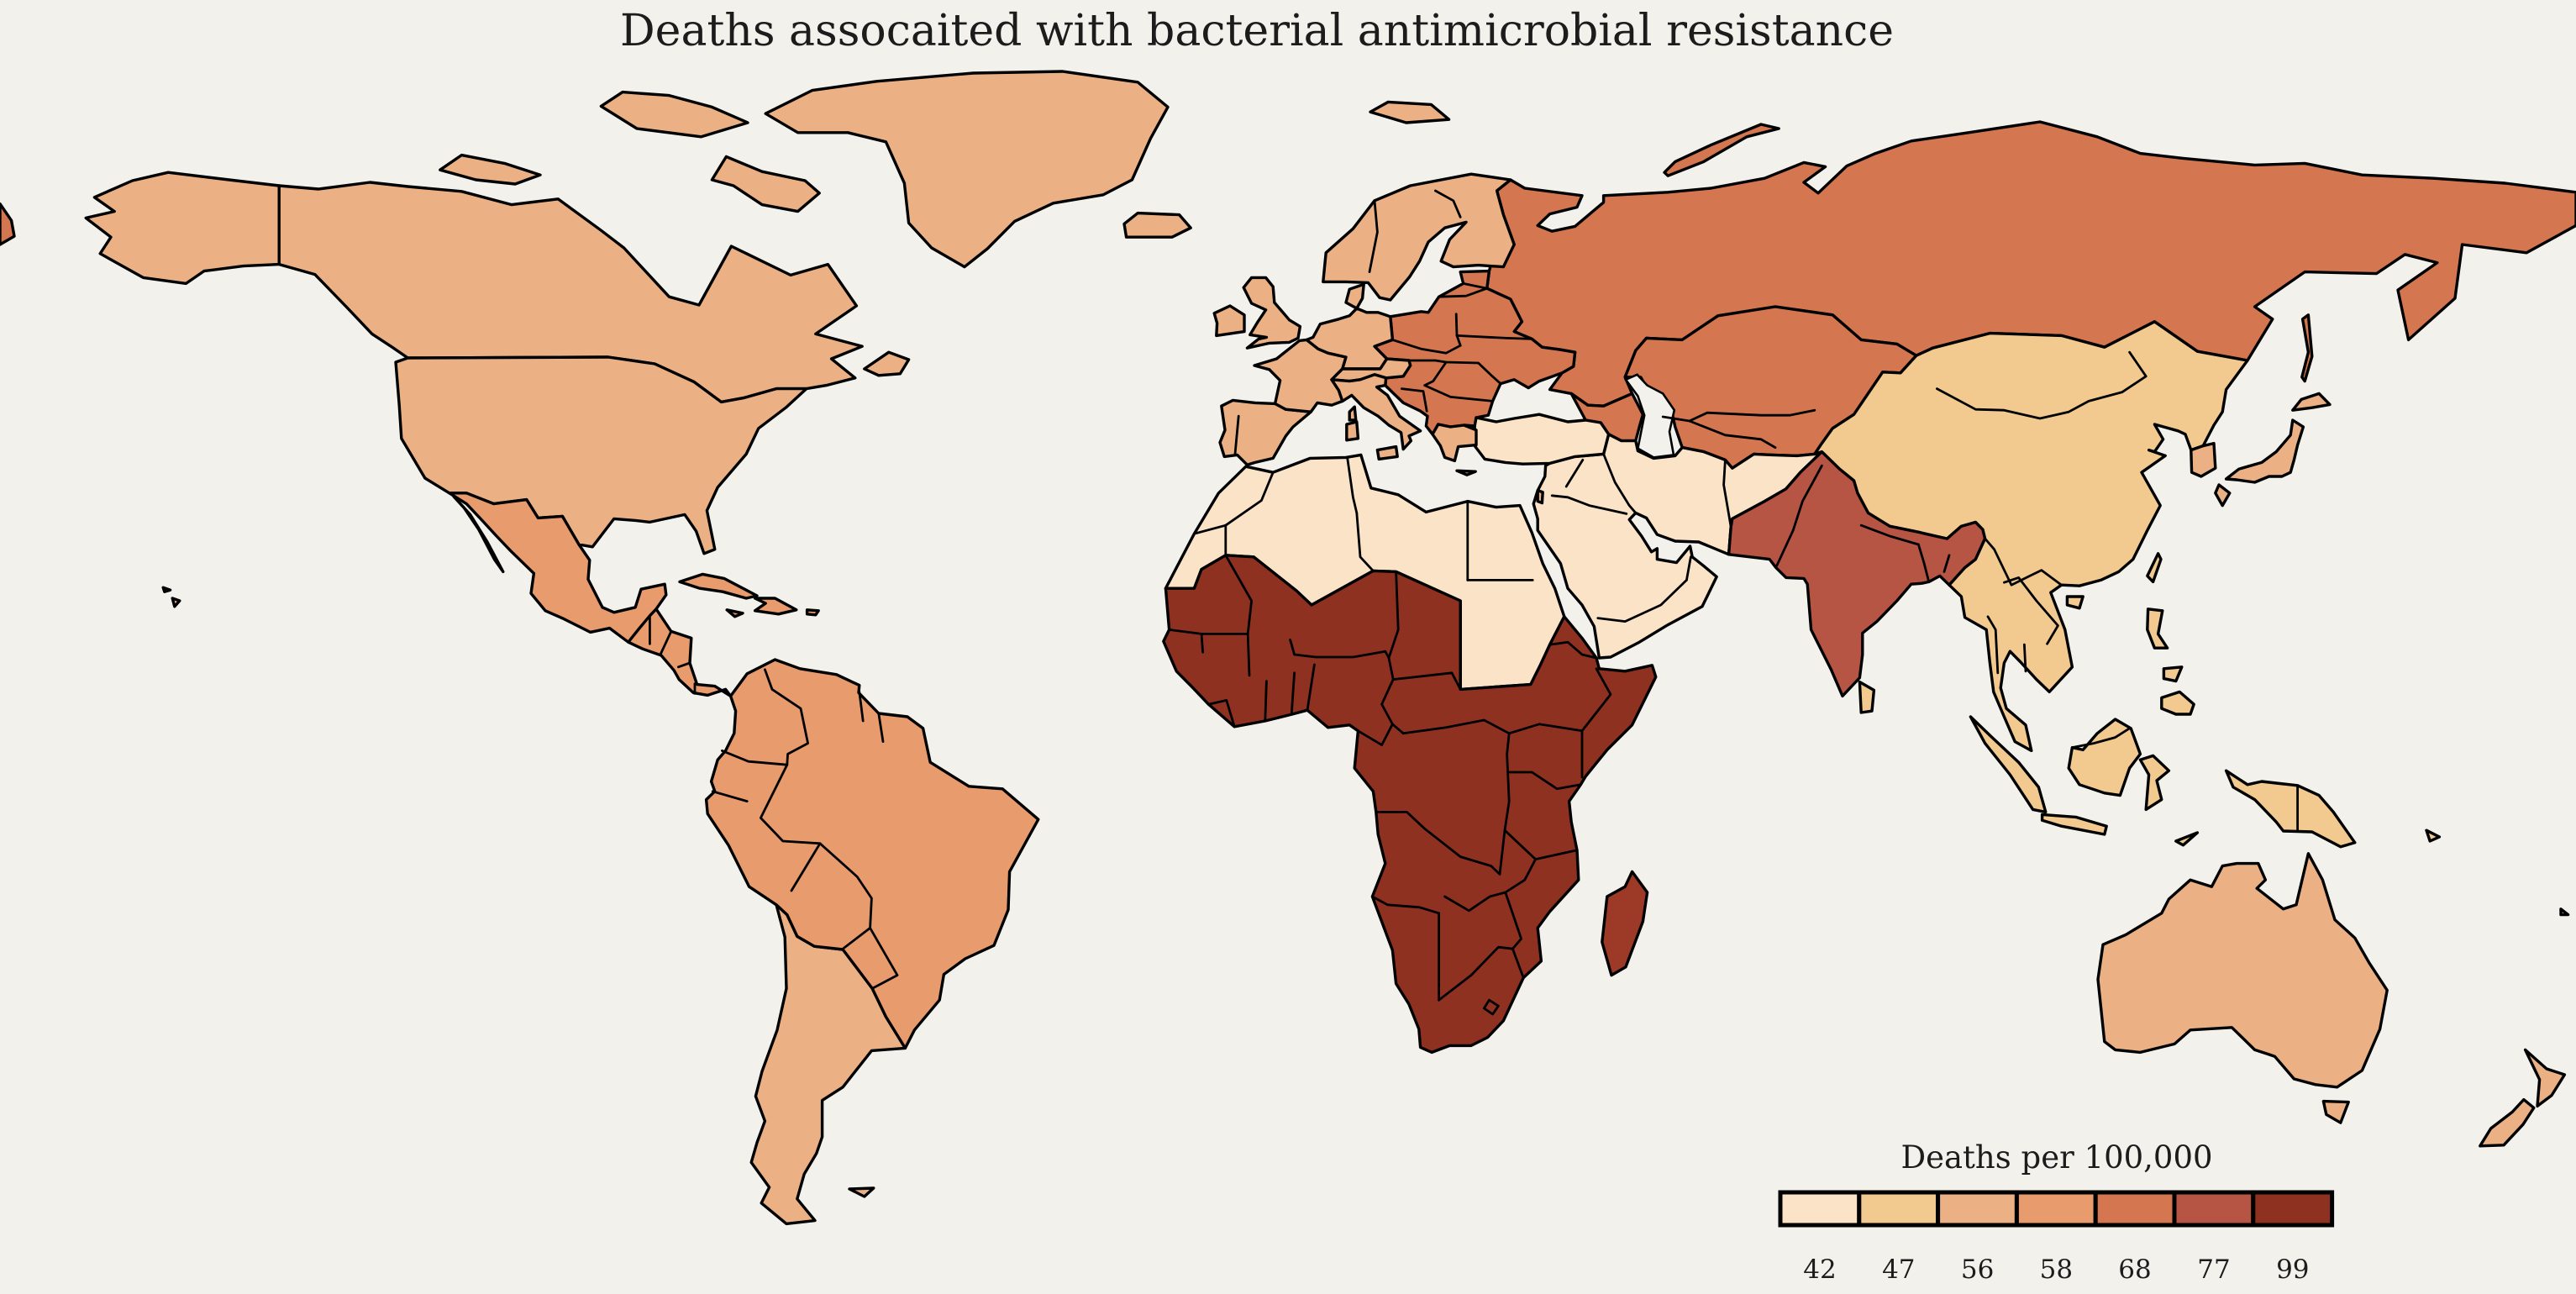  I want to click on region-borneo, so click(2104, 758).